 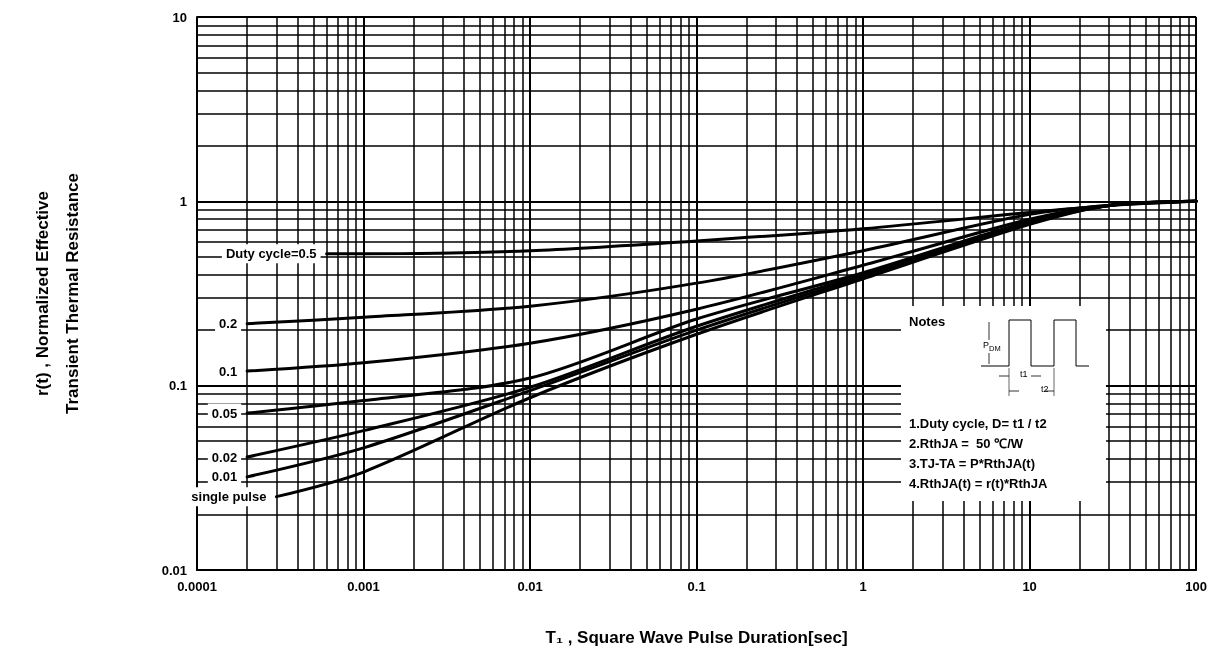 What do you see at coordinates (197, 586) in the screenshot?
I see `x-tick-label: 0.0001` at bounding box center [197, 586].